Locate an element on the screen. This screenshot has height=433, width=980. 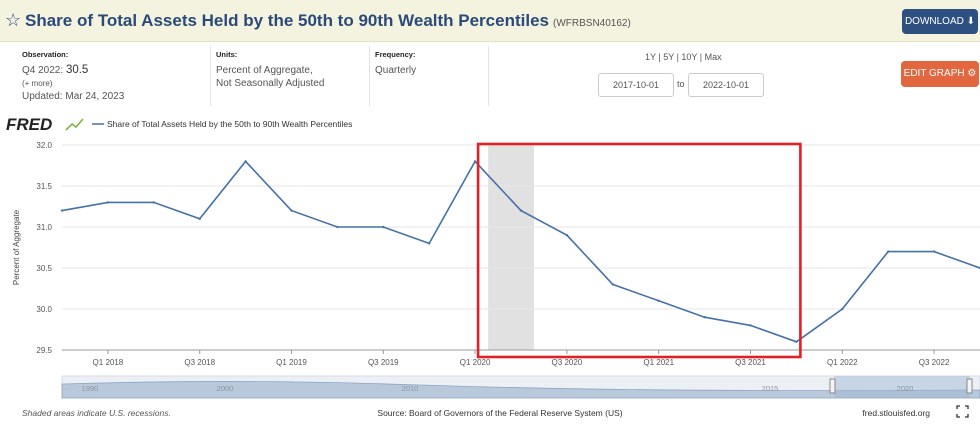
y-tick-label: 31.0 is located at coordinates (44, 227).